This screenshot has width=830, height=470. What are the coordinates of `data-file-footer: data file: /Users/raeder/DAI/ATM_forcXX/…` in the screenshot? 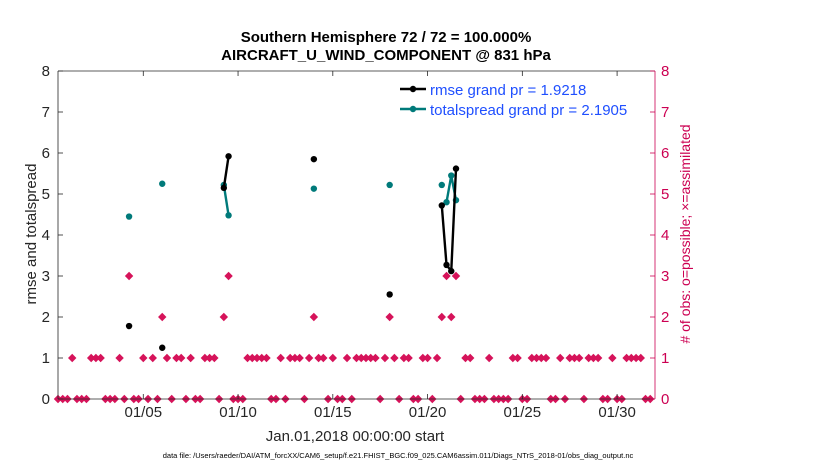 It's located at (398, 455).